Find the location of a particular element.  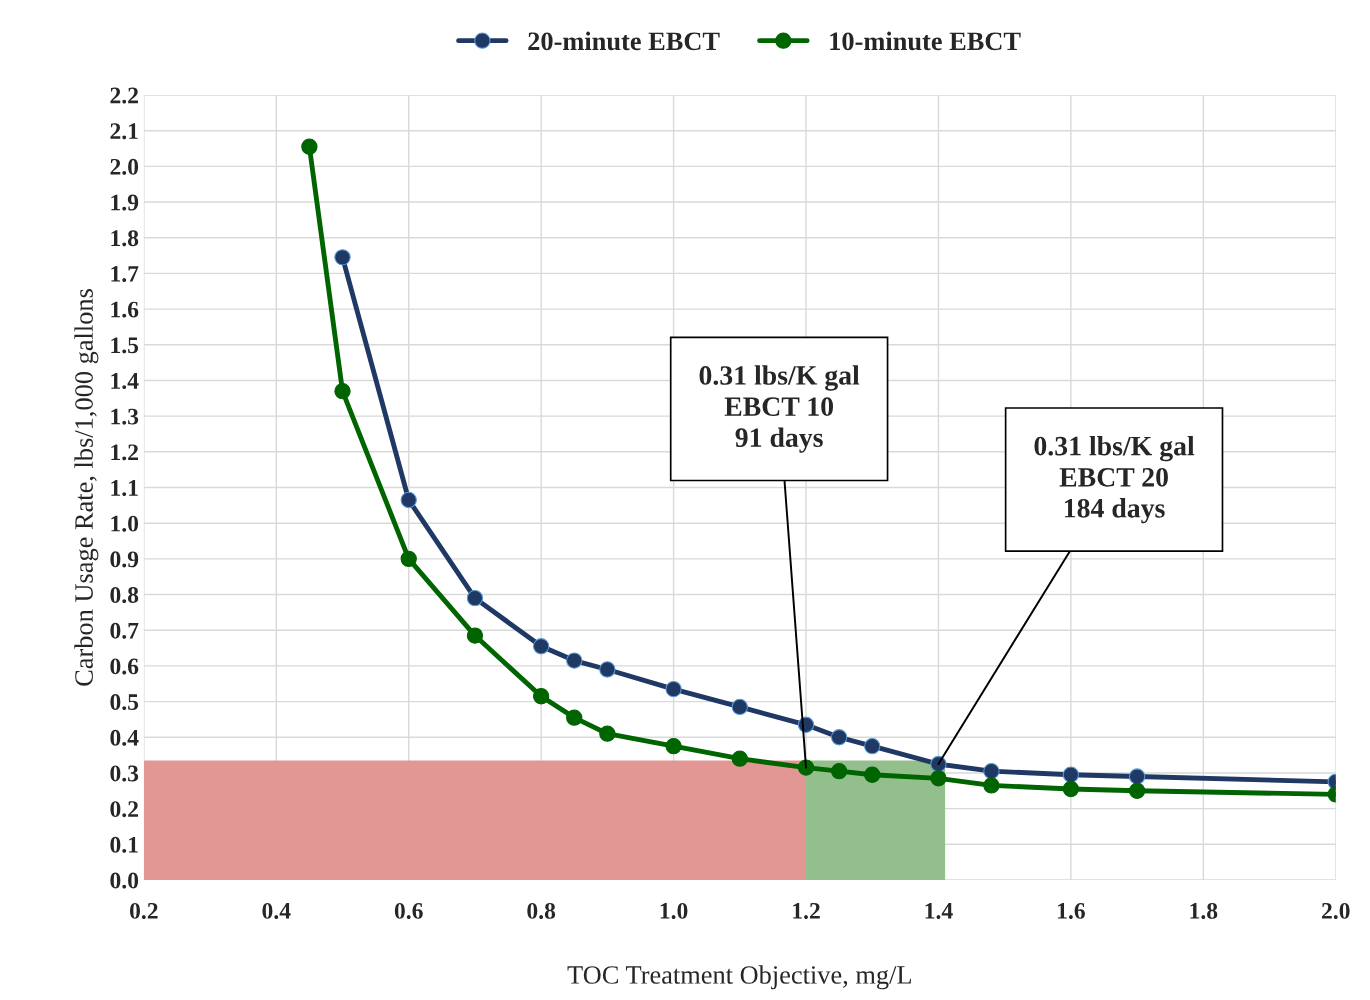

y-tick-label: 0.2 is located at coordinates (124, 809).